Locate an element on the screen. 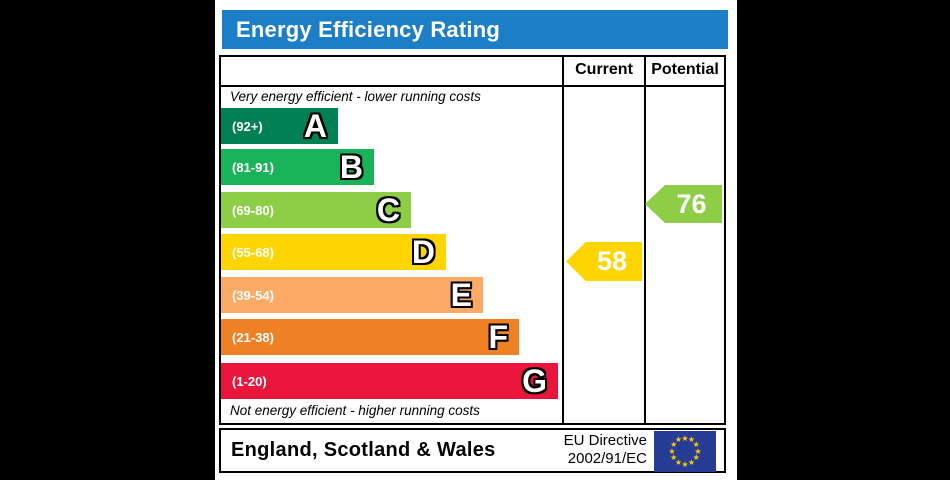  band-letter: E is located at coordinates (461, 295).